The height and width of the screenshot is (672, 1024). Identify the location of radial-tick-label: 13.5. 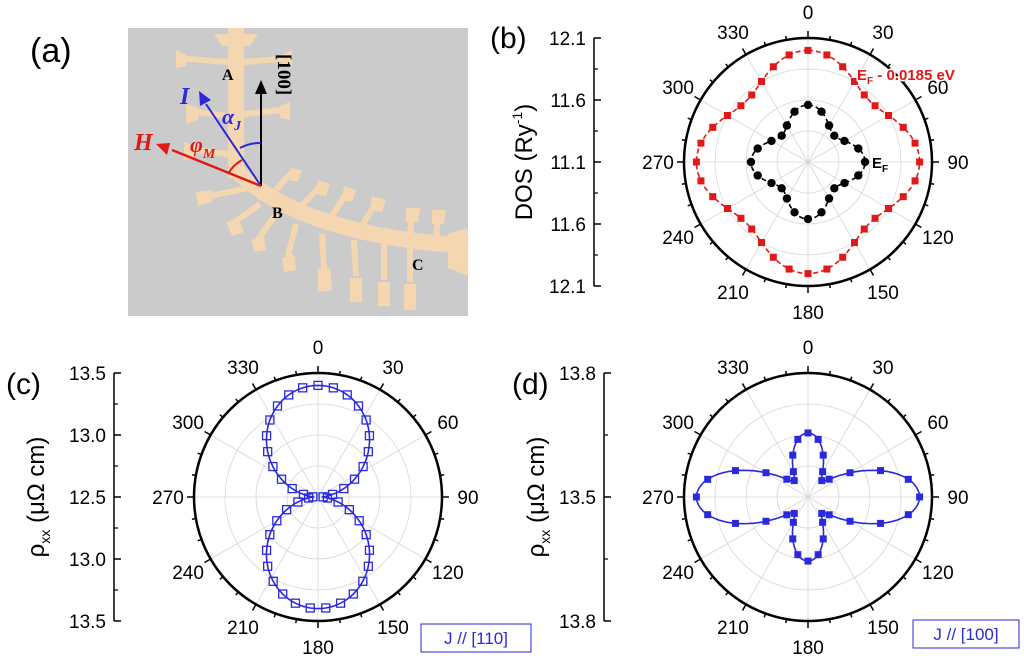
(87, 374).